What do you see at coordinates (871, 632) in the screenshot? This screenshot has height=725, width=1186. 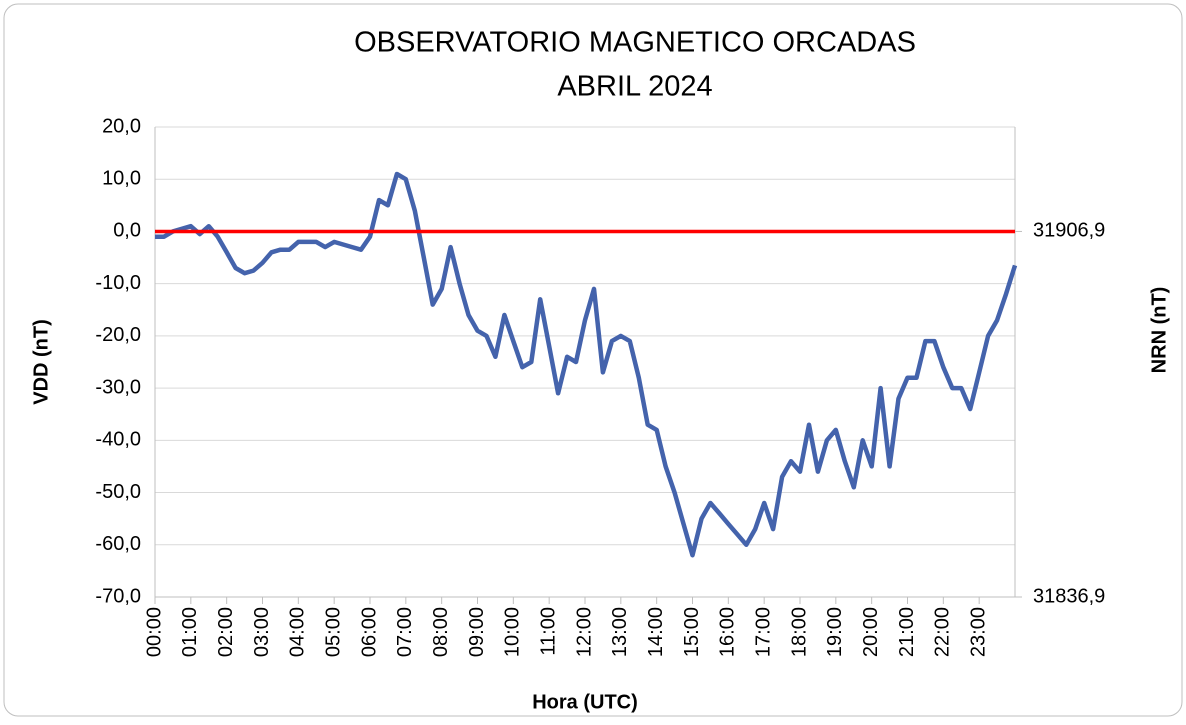 I see `x-tick-label: 20:00` at bounding box center [871, 632].